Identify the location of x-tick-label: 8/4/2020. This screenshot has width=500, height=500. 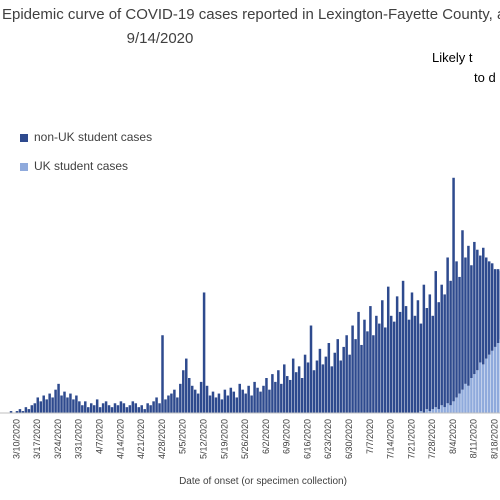
(453, 436).